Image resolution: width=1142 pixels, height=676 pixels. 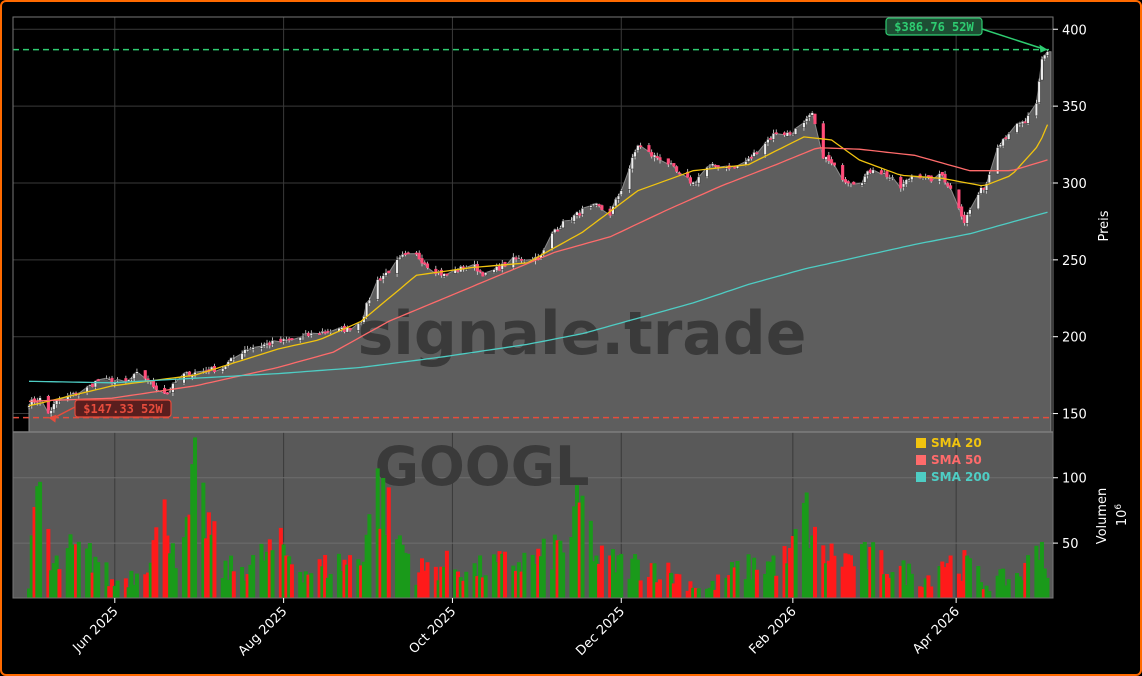 What do you see at coordinates (953, 460) in the screenshot?
I see `legend: SMA 20 SMA 50 SMA 200` at bounding box center [953, 460].